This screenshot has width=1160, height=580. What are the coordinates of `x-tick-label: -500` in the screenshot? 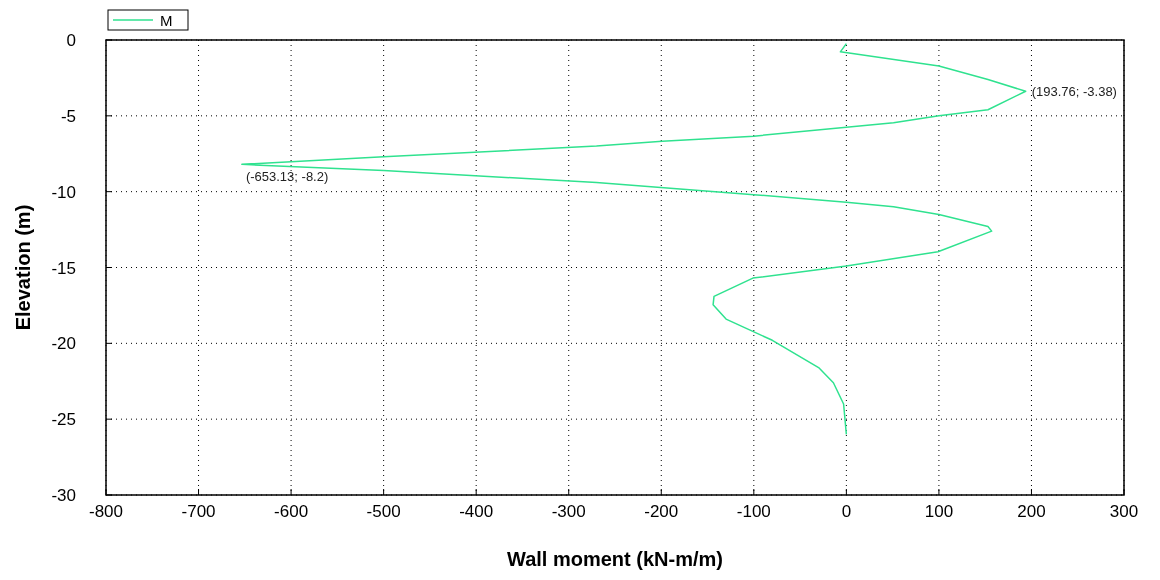 It's located at (383, 511).